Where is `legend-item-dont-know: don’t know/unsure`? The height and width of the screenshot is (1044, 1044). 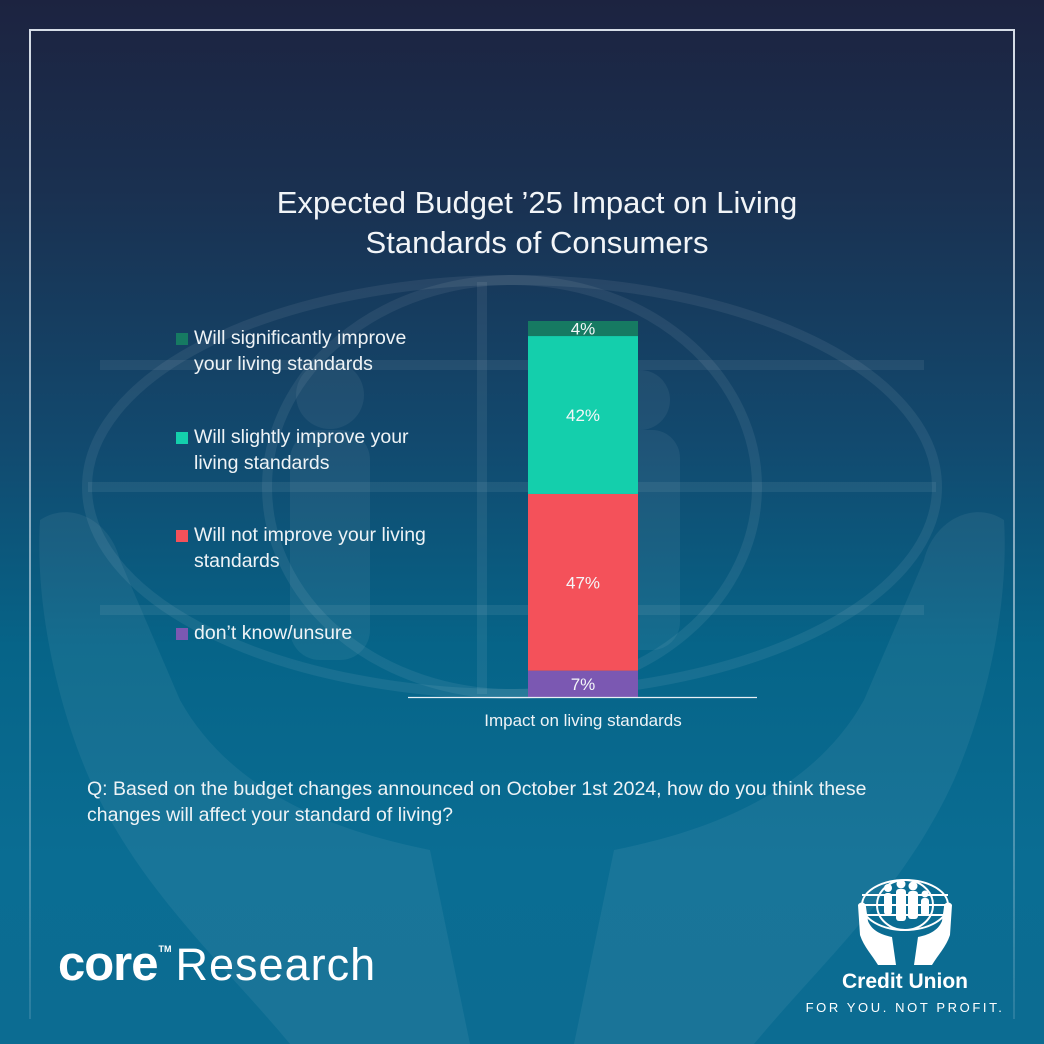 legend-item-dont-know: don’t know/unsure is located at coordinates (311, 633).